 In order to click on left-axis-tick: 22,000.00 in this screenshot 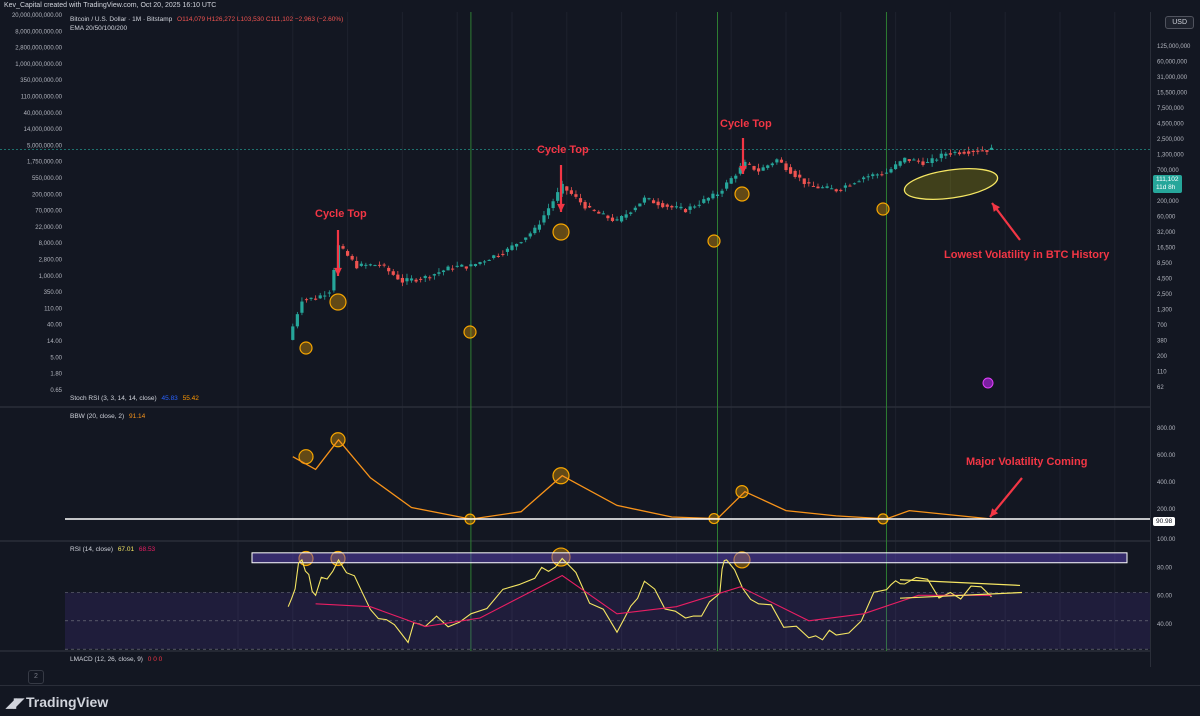, I will do `click(48, 228)`.